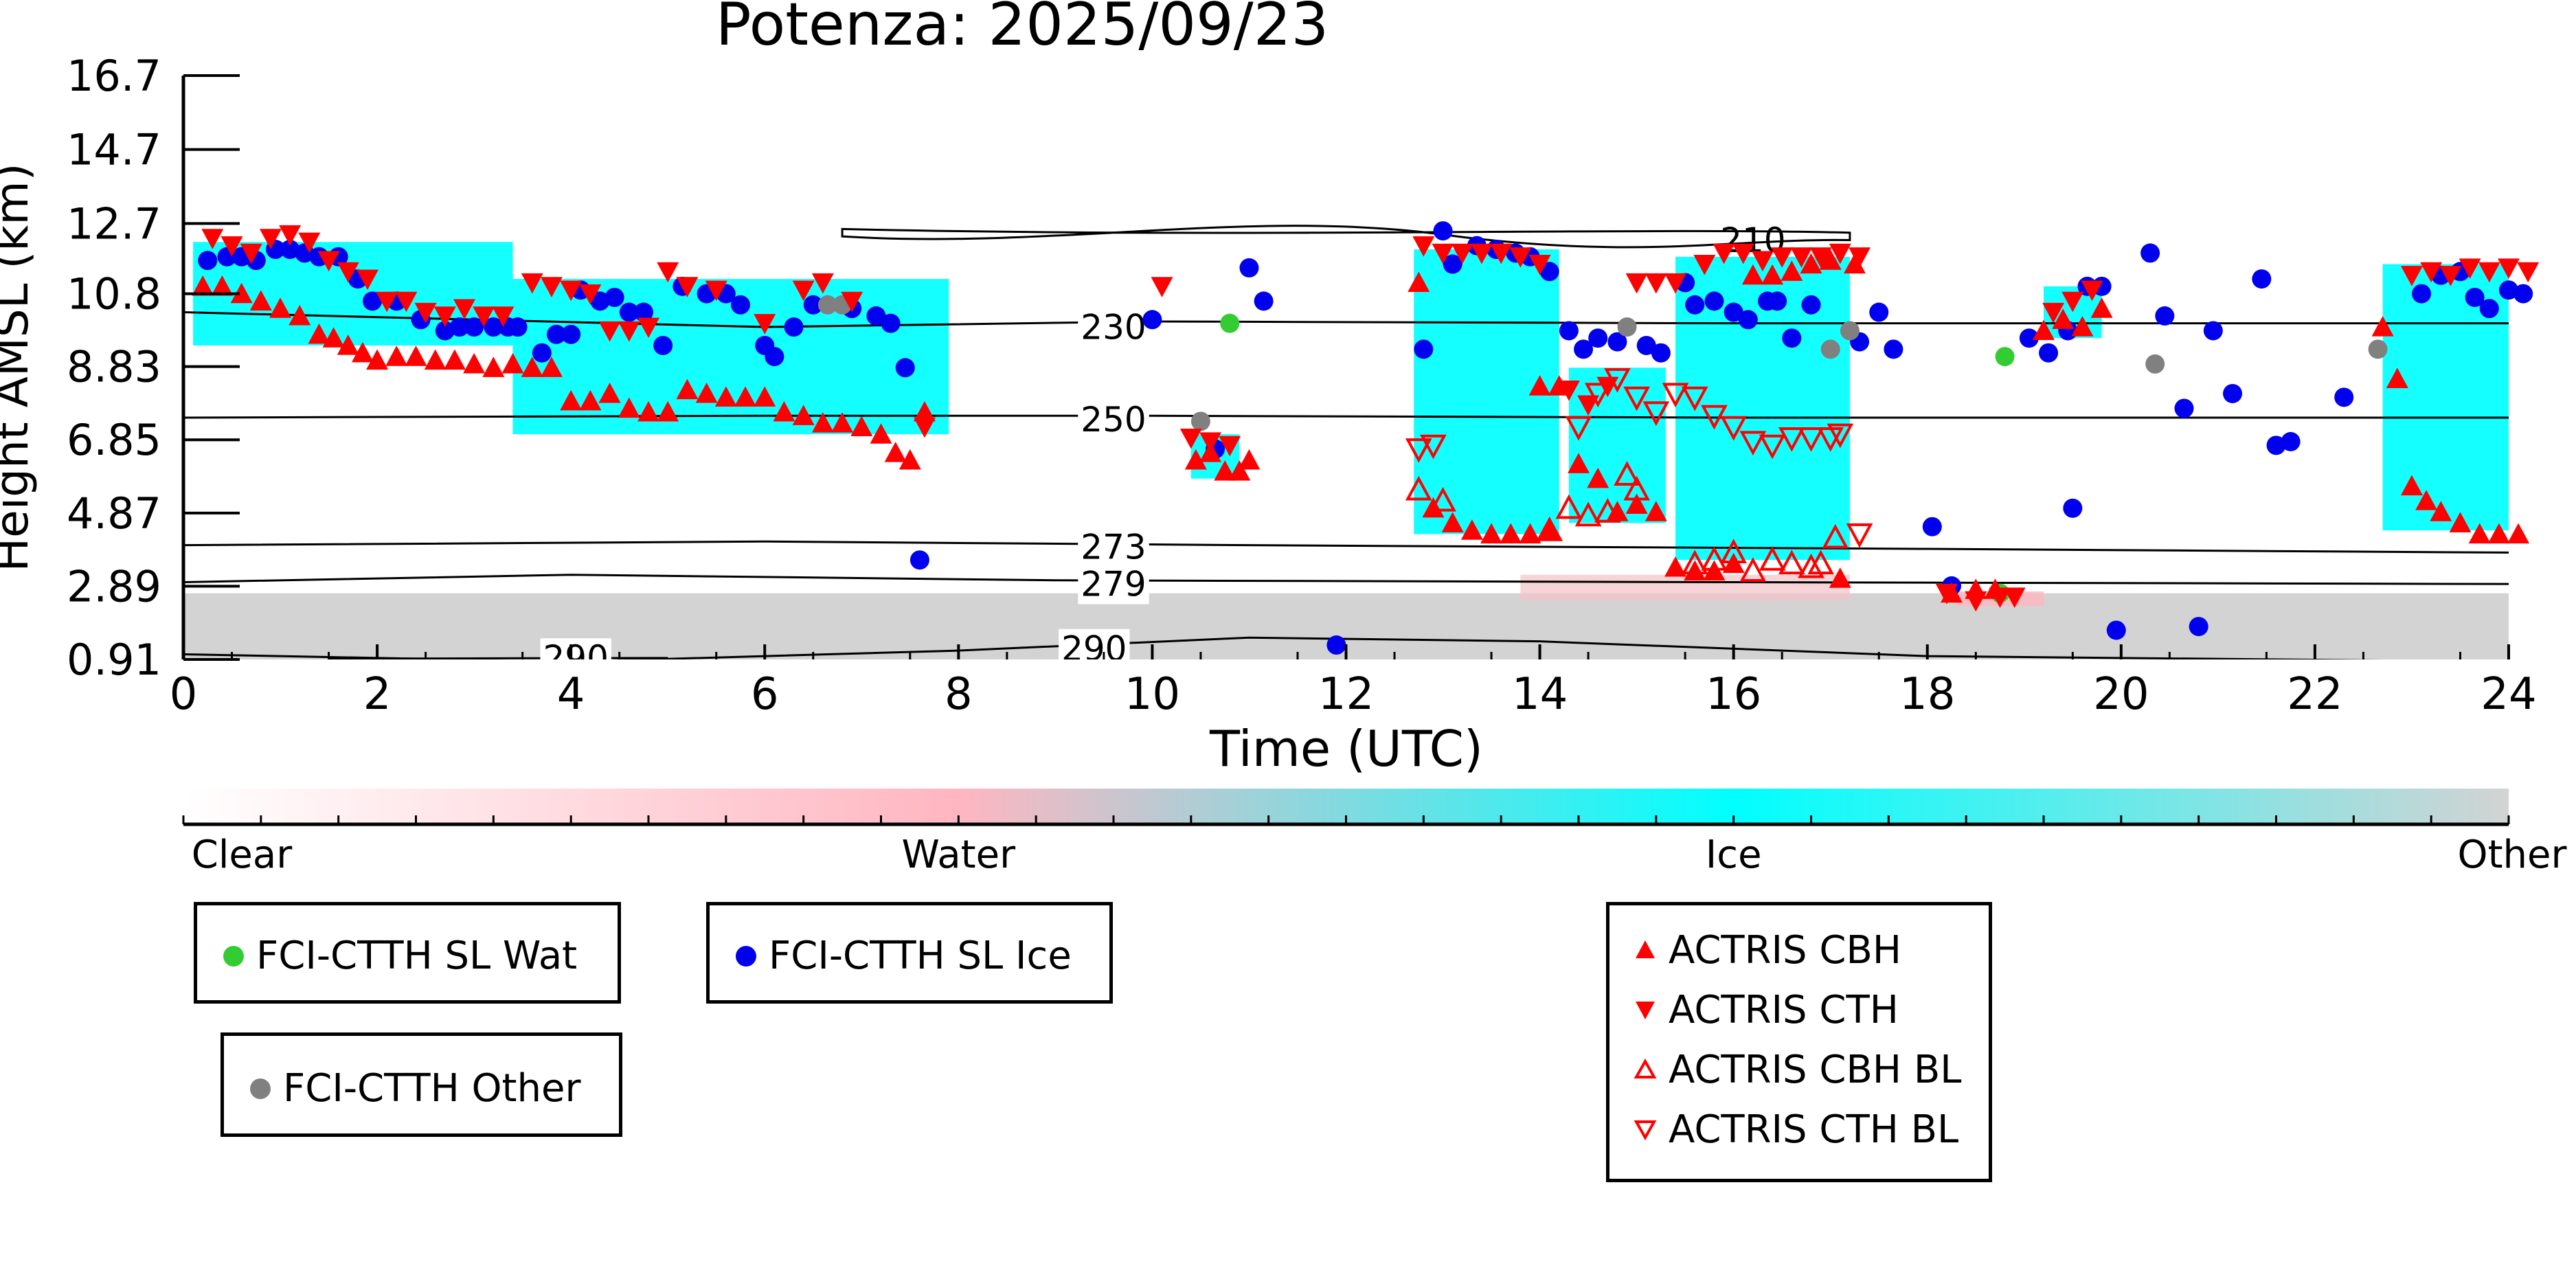 This screenshot has height=1288, width=2576. I want to click on x-tick-label: 6, so click(765, 694).